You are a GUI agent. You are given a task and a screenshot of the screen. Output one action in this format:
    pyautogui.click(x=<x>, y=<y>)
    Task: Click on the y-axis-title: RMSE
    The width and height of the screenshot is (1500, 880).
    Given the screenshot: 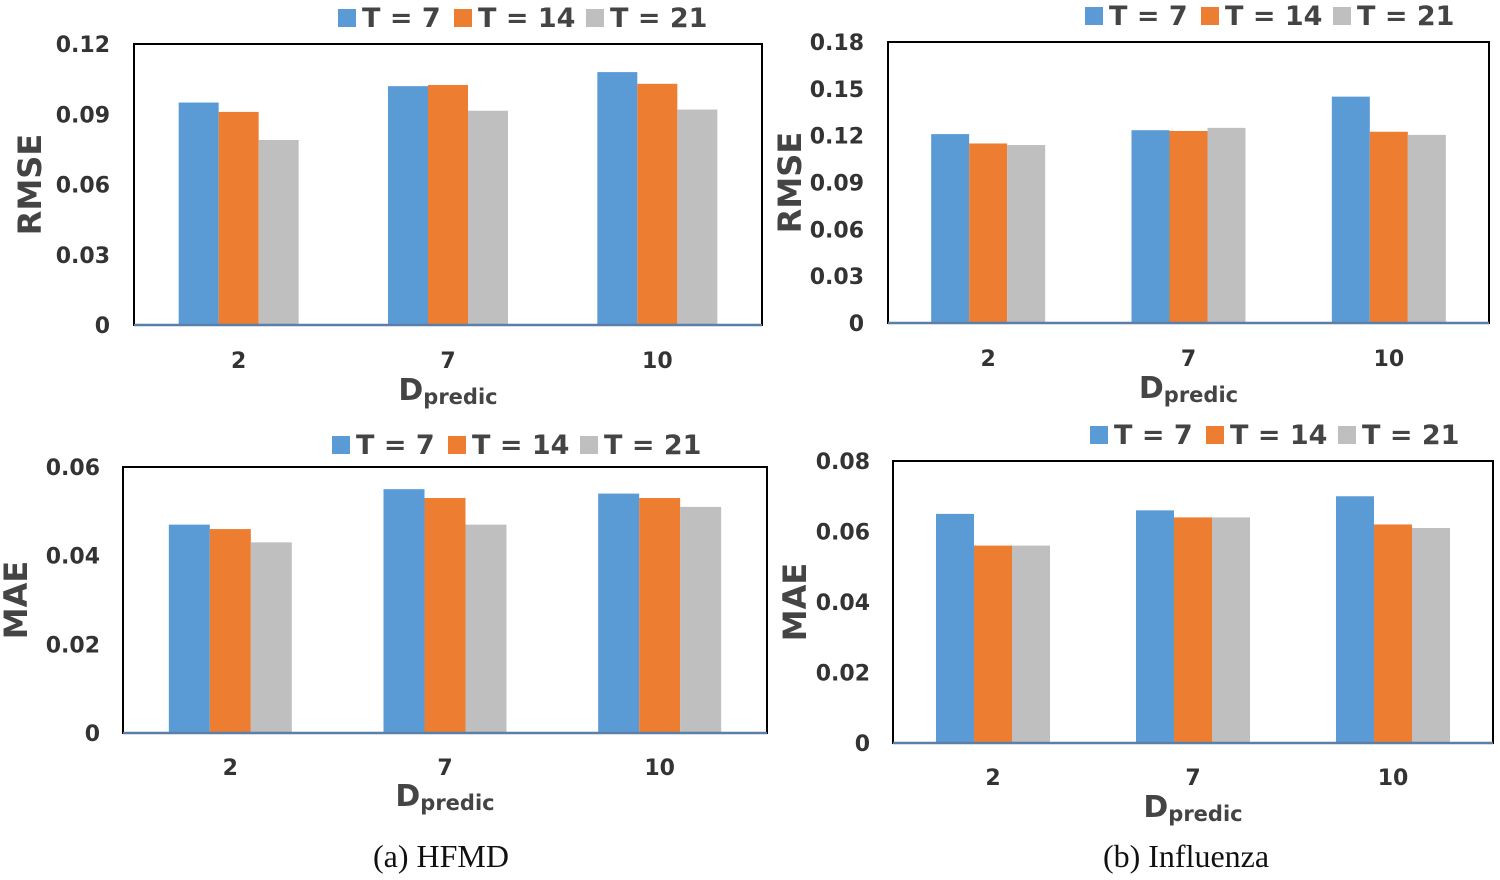 What is the action you would take?
    pyautogui.click(x=30, y=184)
    